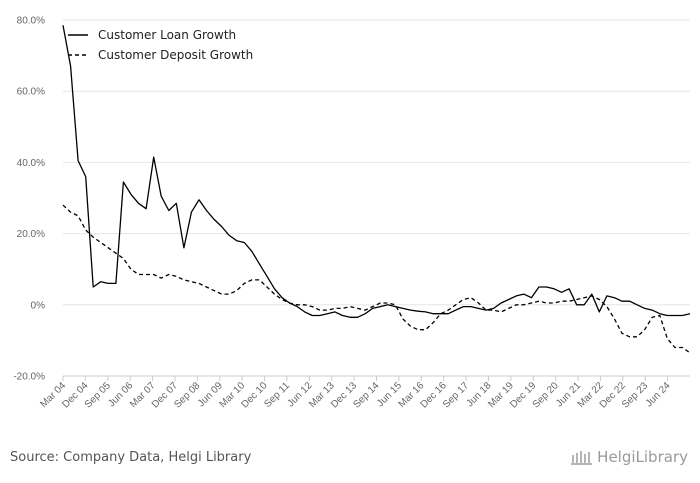 This screenshot has height=483, width=700. I want to click on y-tick-label: -20.0%, so click(29, 377).